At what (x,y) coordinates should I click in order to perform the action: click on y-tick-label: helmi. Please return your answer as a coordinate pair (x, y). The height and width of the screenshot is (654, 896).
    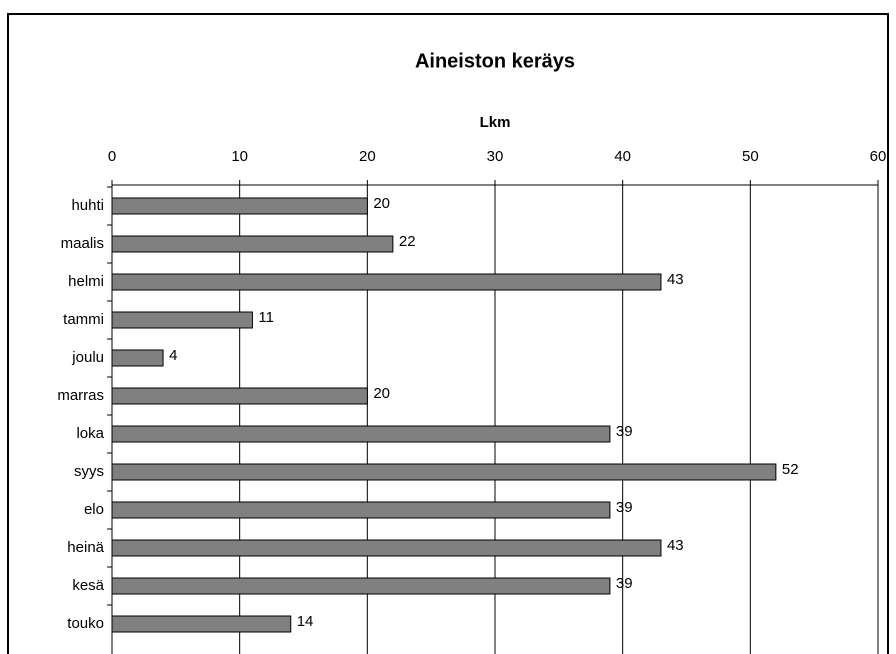
    Looking at the image, I should click on (86, 281).